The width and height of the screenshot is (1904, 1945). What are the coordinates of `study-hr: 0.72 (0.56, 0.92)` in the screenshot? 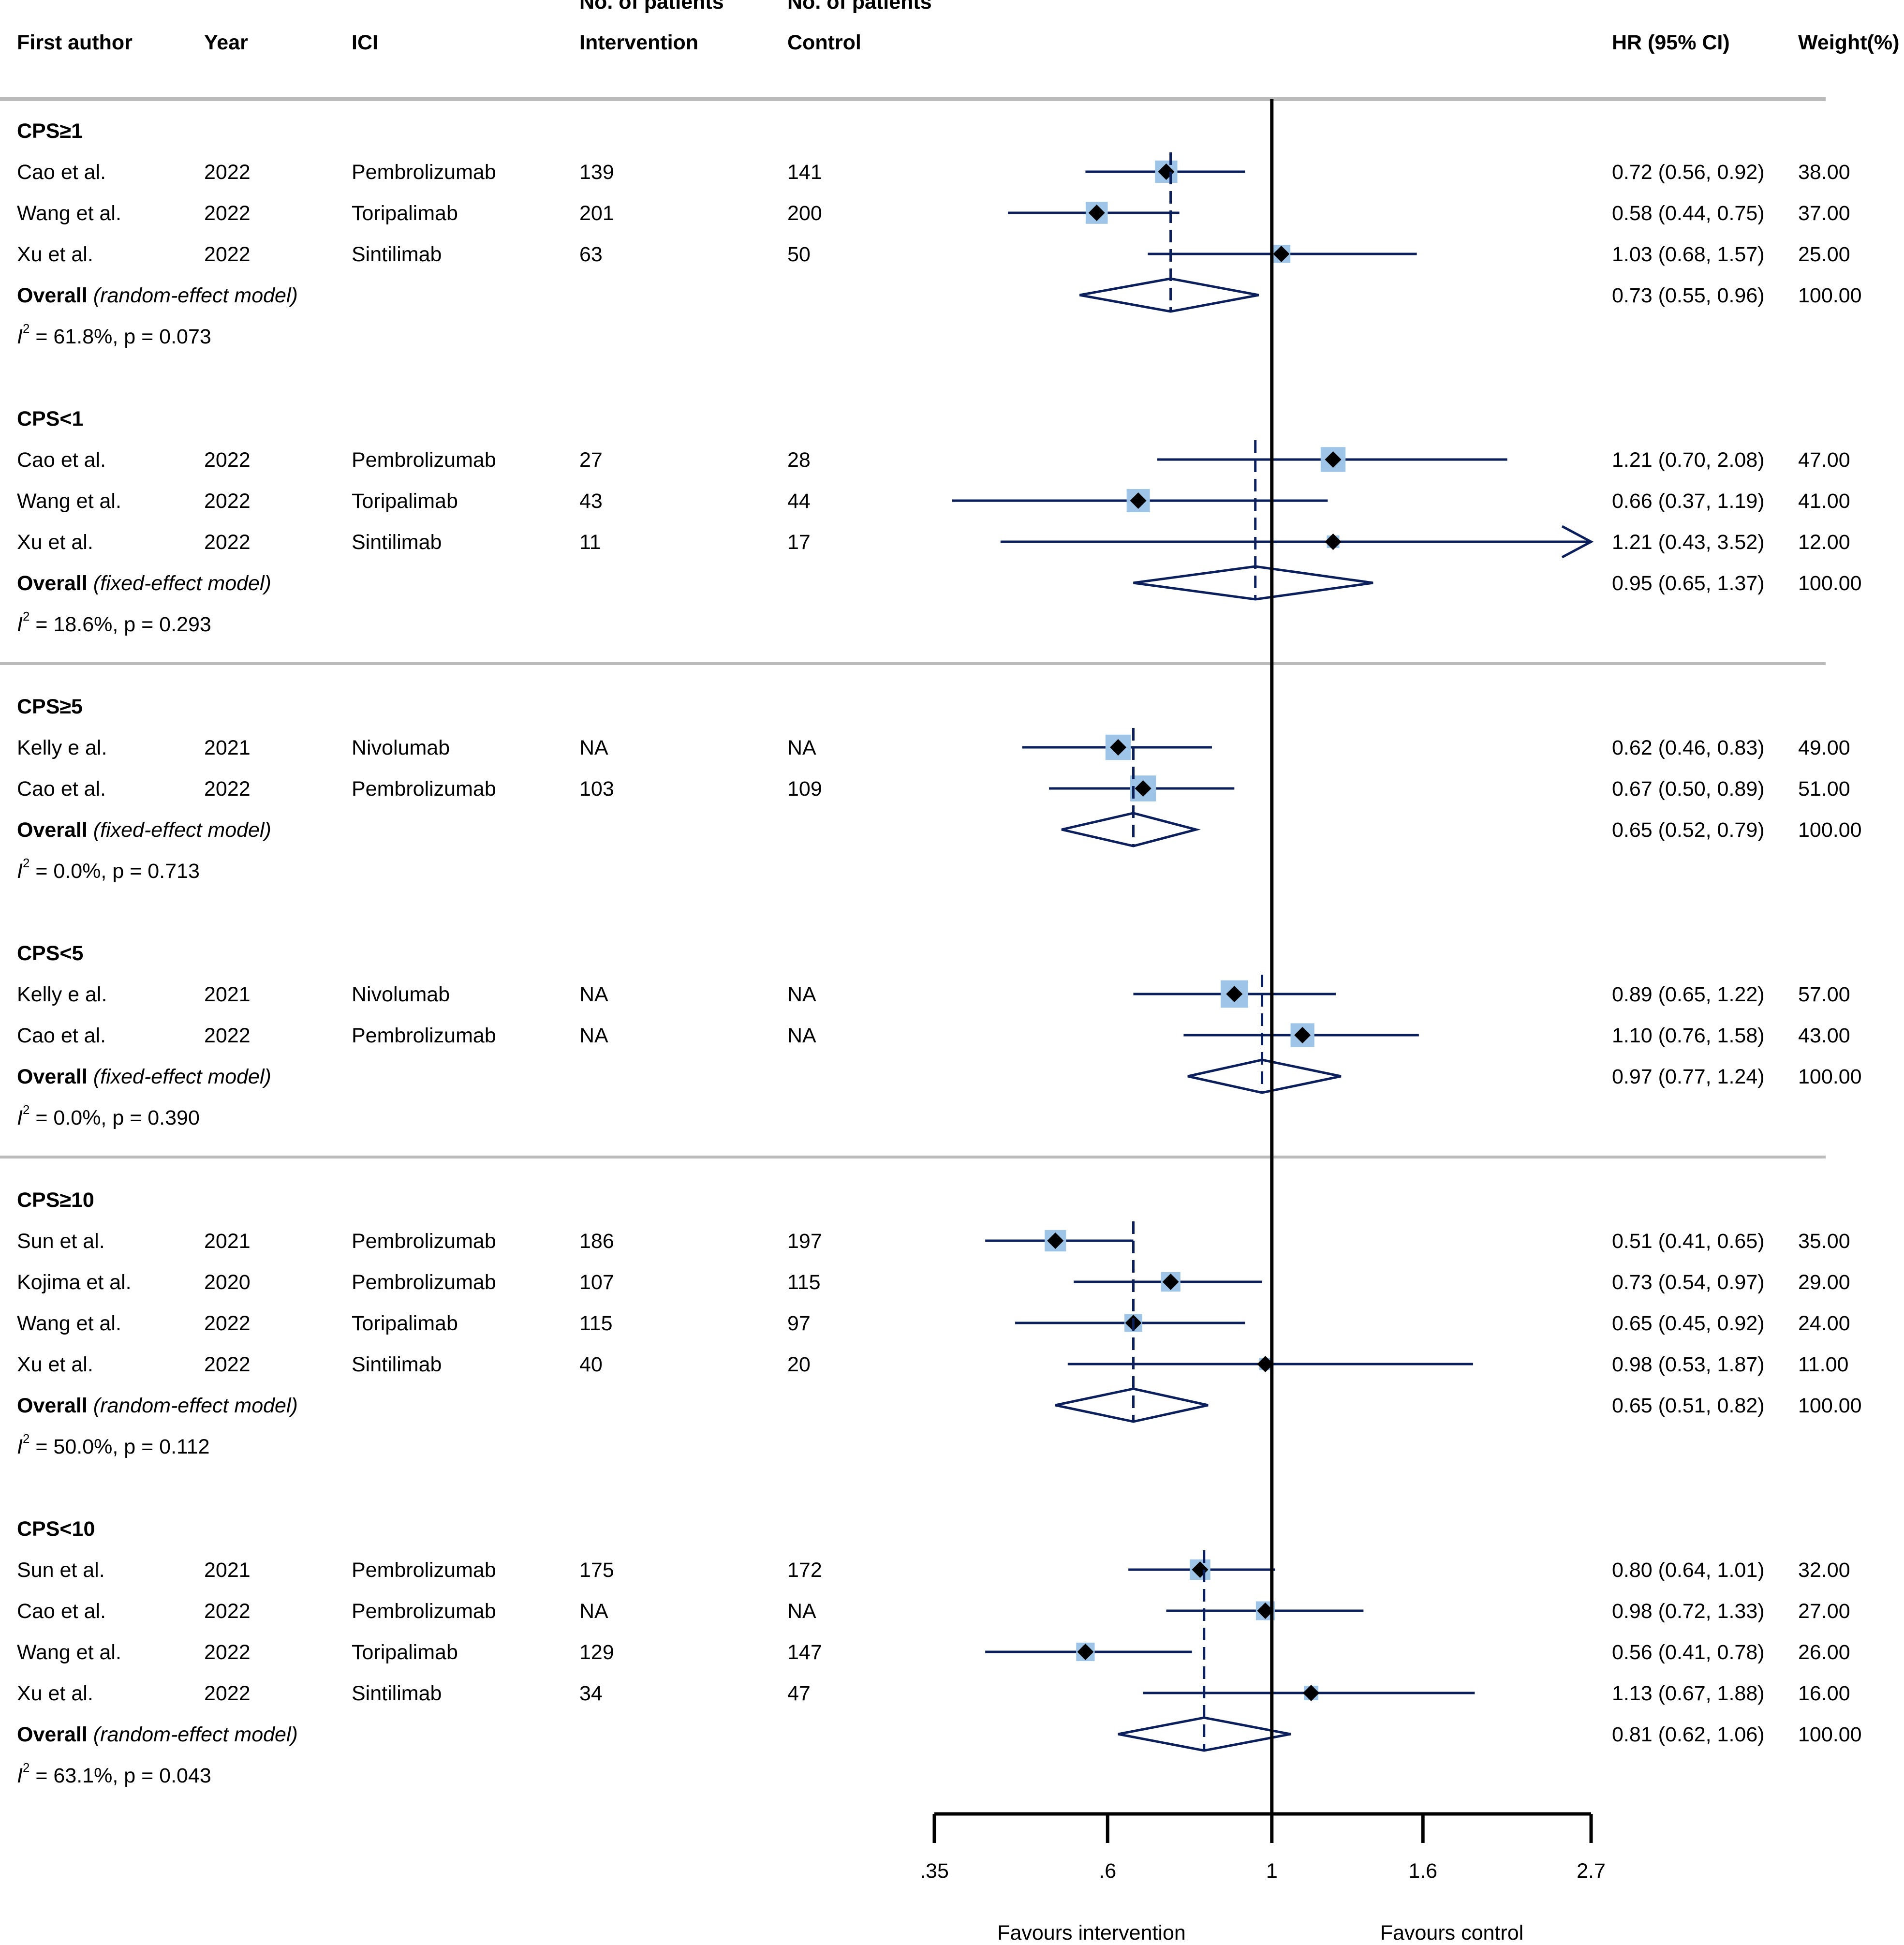 It's located at (1688, 172).